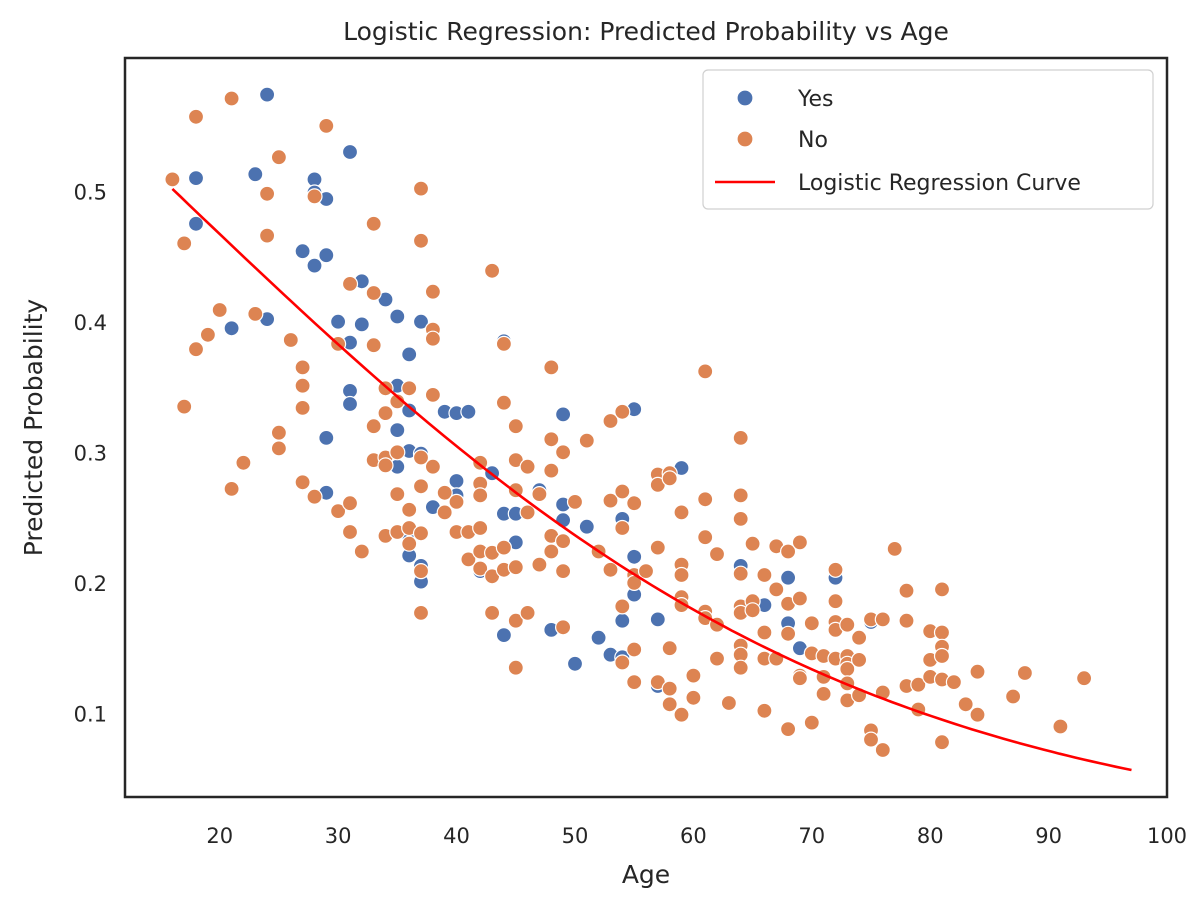  Describe the element at coordinates (693, 836) in the screenshot. I see `x-tick-label: 60` at that location.